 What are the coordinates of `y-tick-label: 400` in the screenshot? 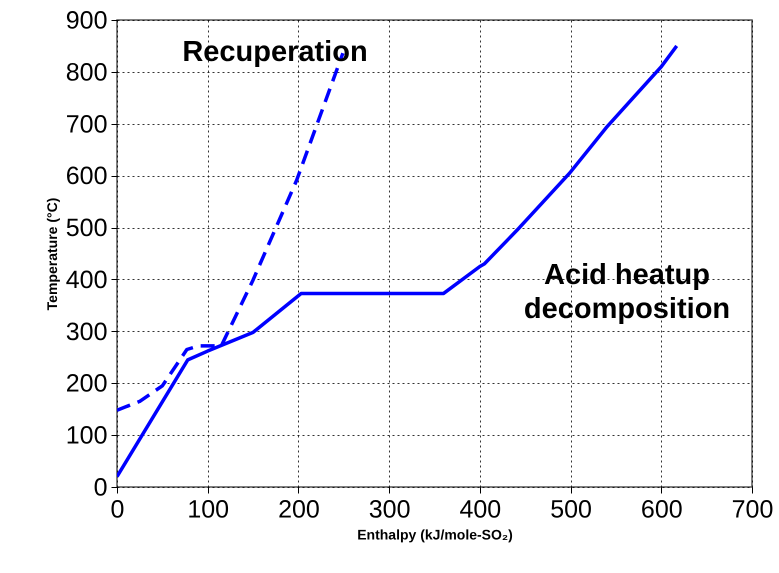 It's located at (87, 280).